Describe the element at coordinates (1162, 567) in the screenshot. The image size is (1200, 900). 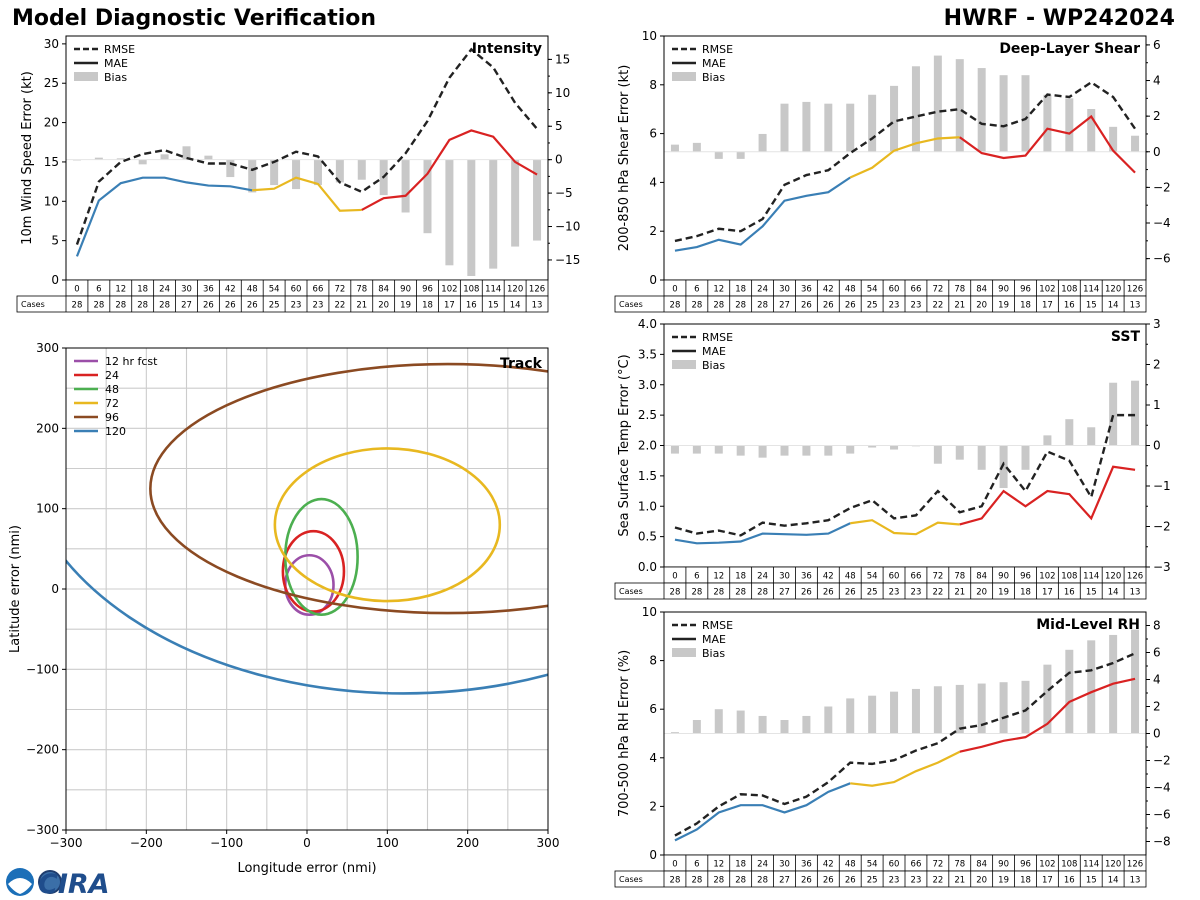
I see `y2-tick-label: −3` at that location.